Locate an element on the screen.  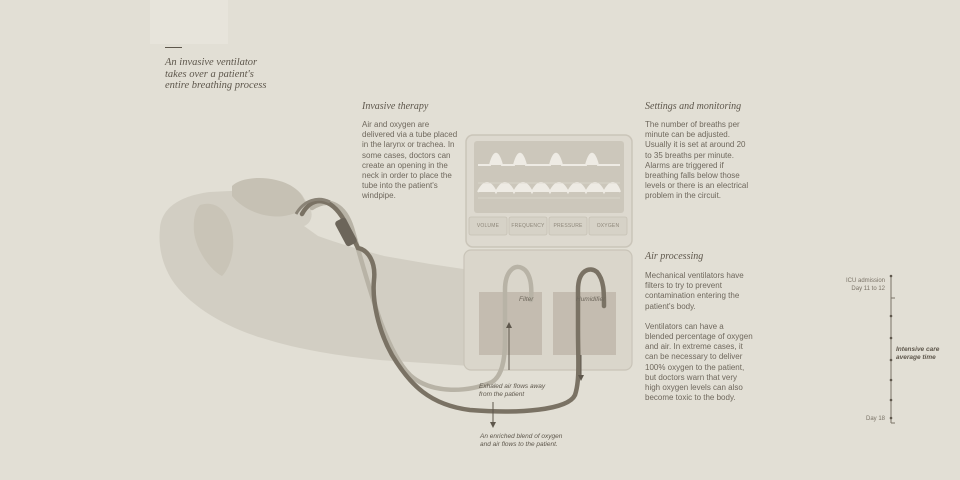
enriched-tube is located at coordinates (453, 306).